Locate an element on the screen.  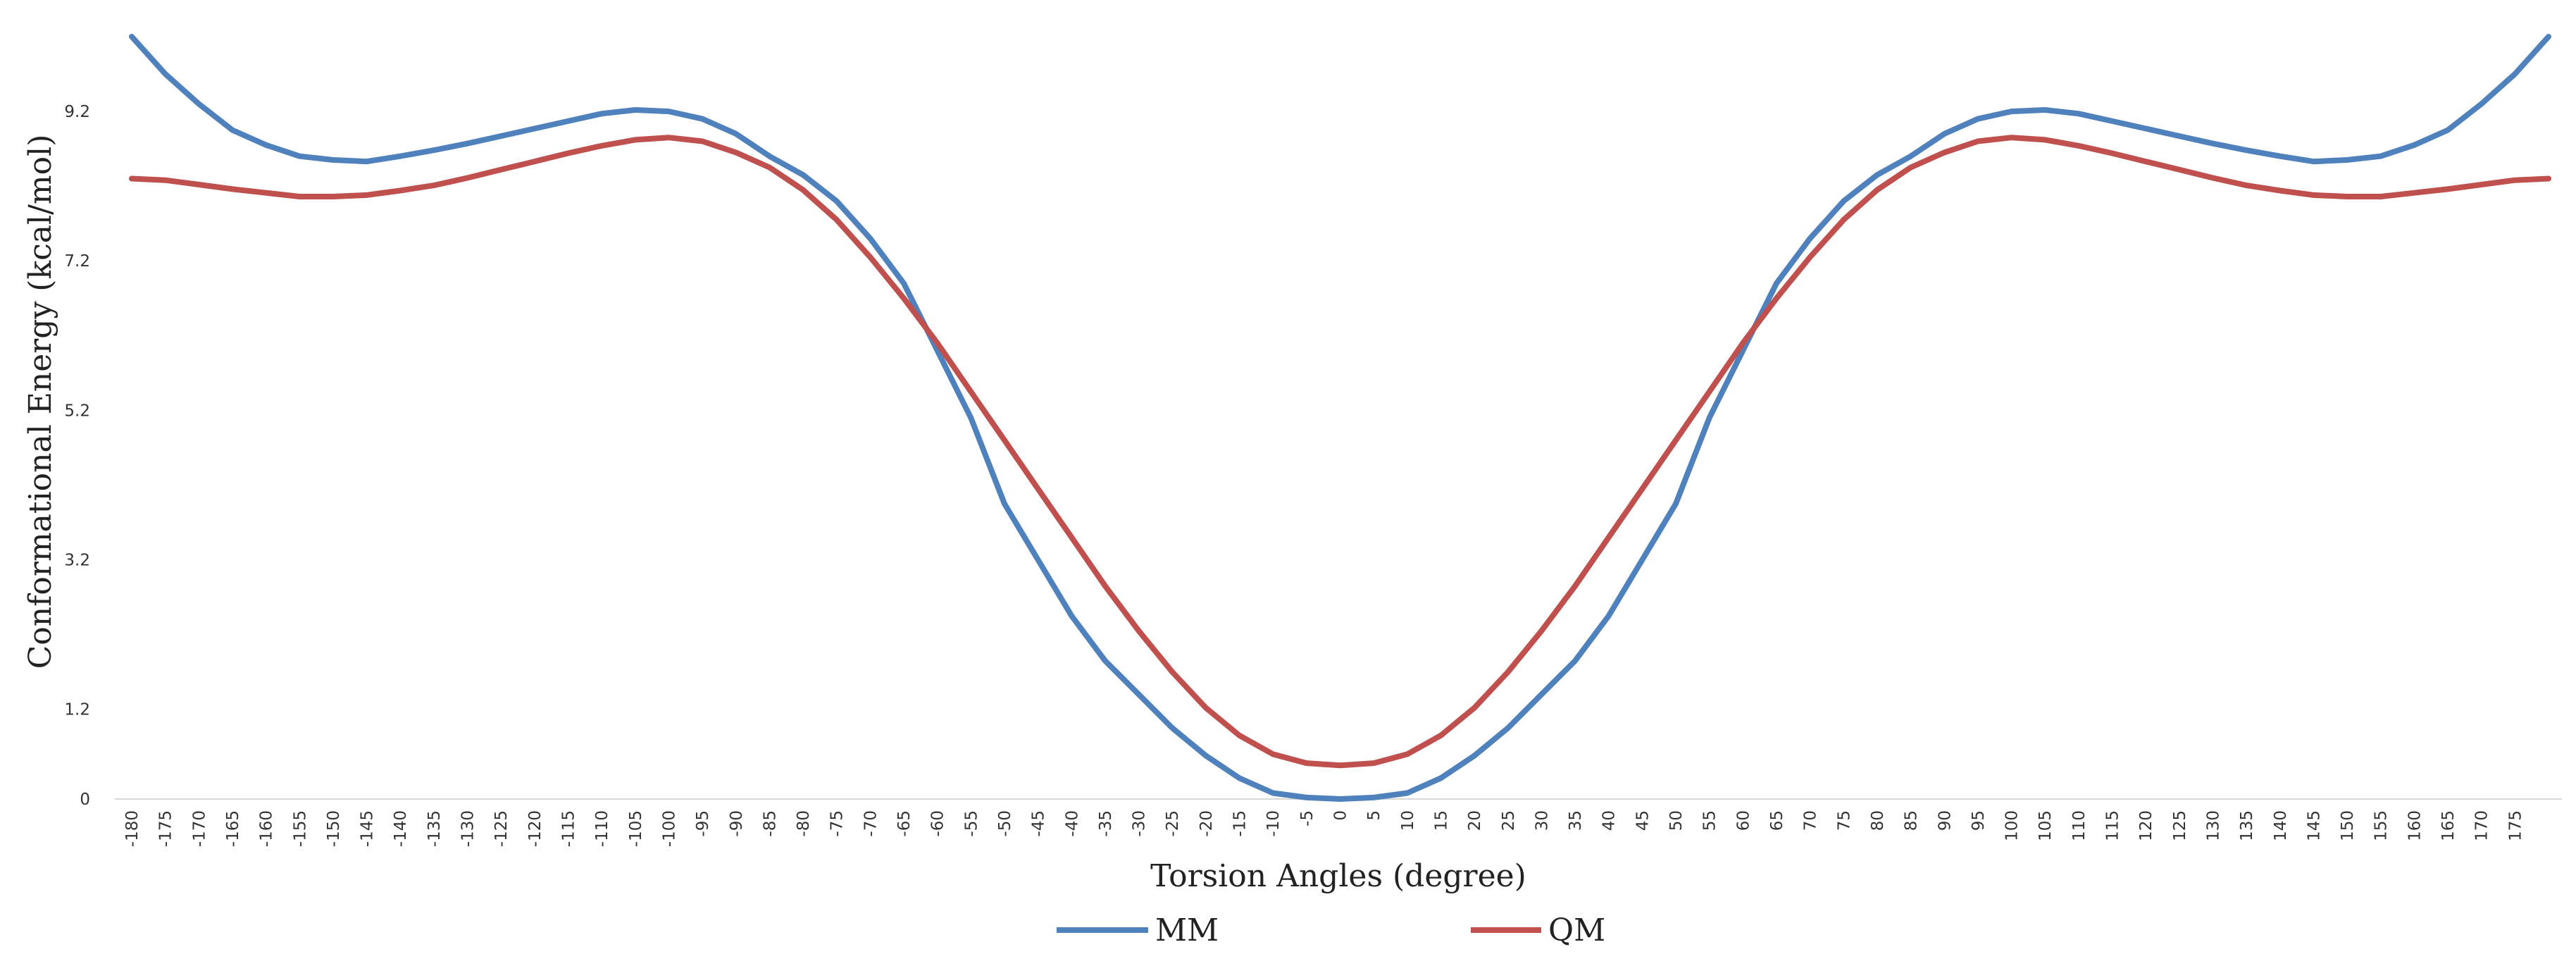
x-tick-label: 75 is located at coordinates (1844, 820).